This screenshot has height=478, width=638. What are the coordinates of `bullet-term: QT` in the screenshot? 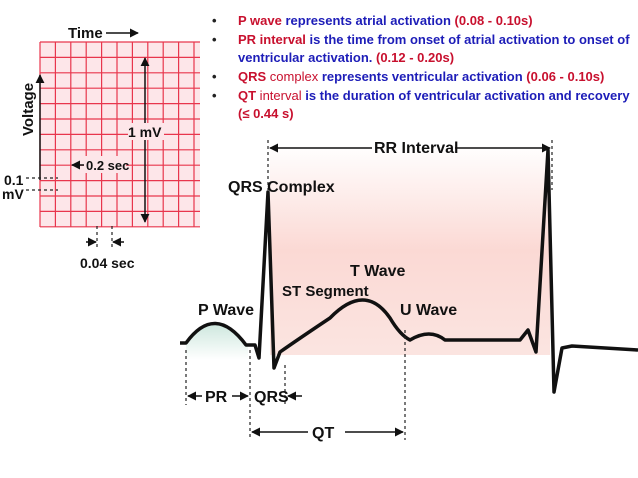 It's located at (247, 95).